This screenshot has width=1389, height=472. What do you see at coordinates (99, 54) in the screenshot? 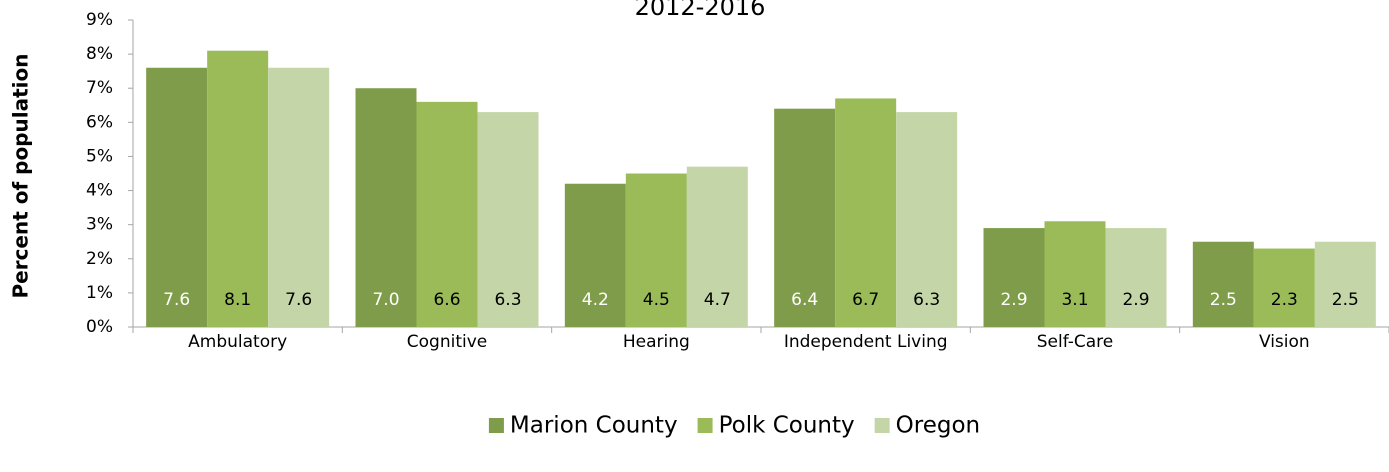
I see `y-tick-label: 8%` at bounding box center [99, 54].